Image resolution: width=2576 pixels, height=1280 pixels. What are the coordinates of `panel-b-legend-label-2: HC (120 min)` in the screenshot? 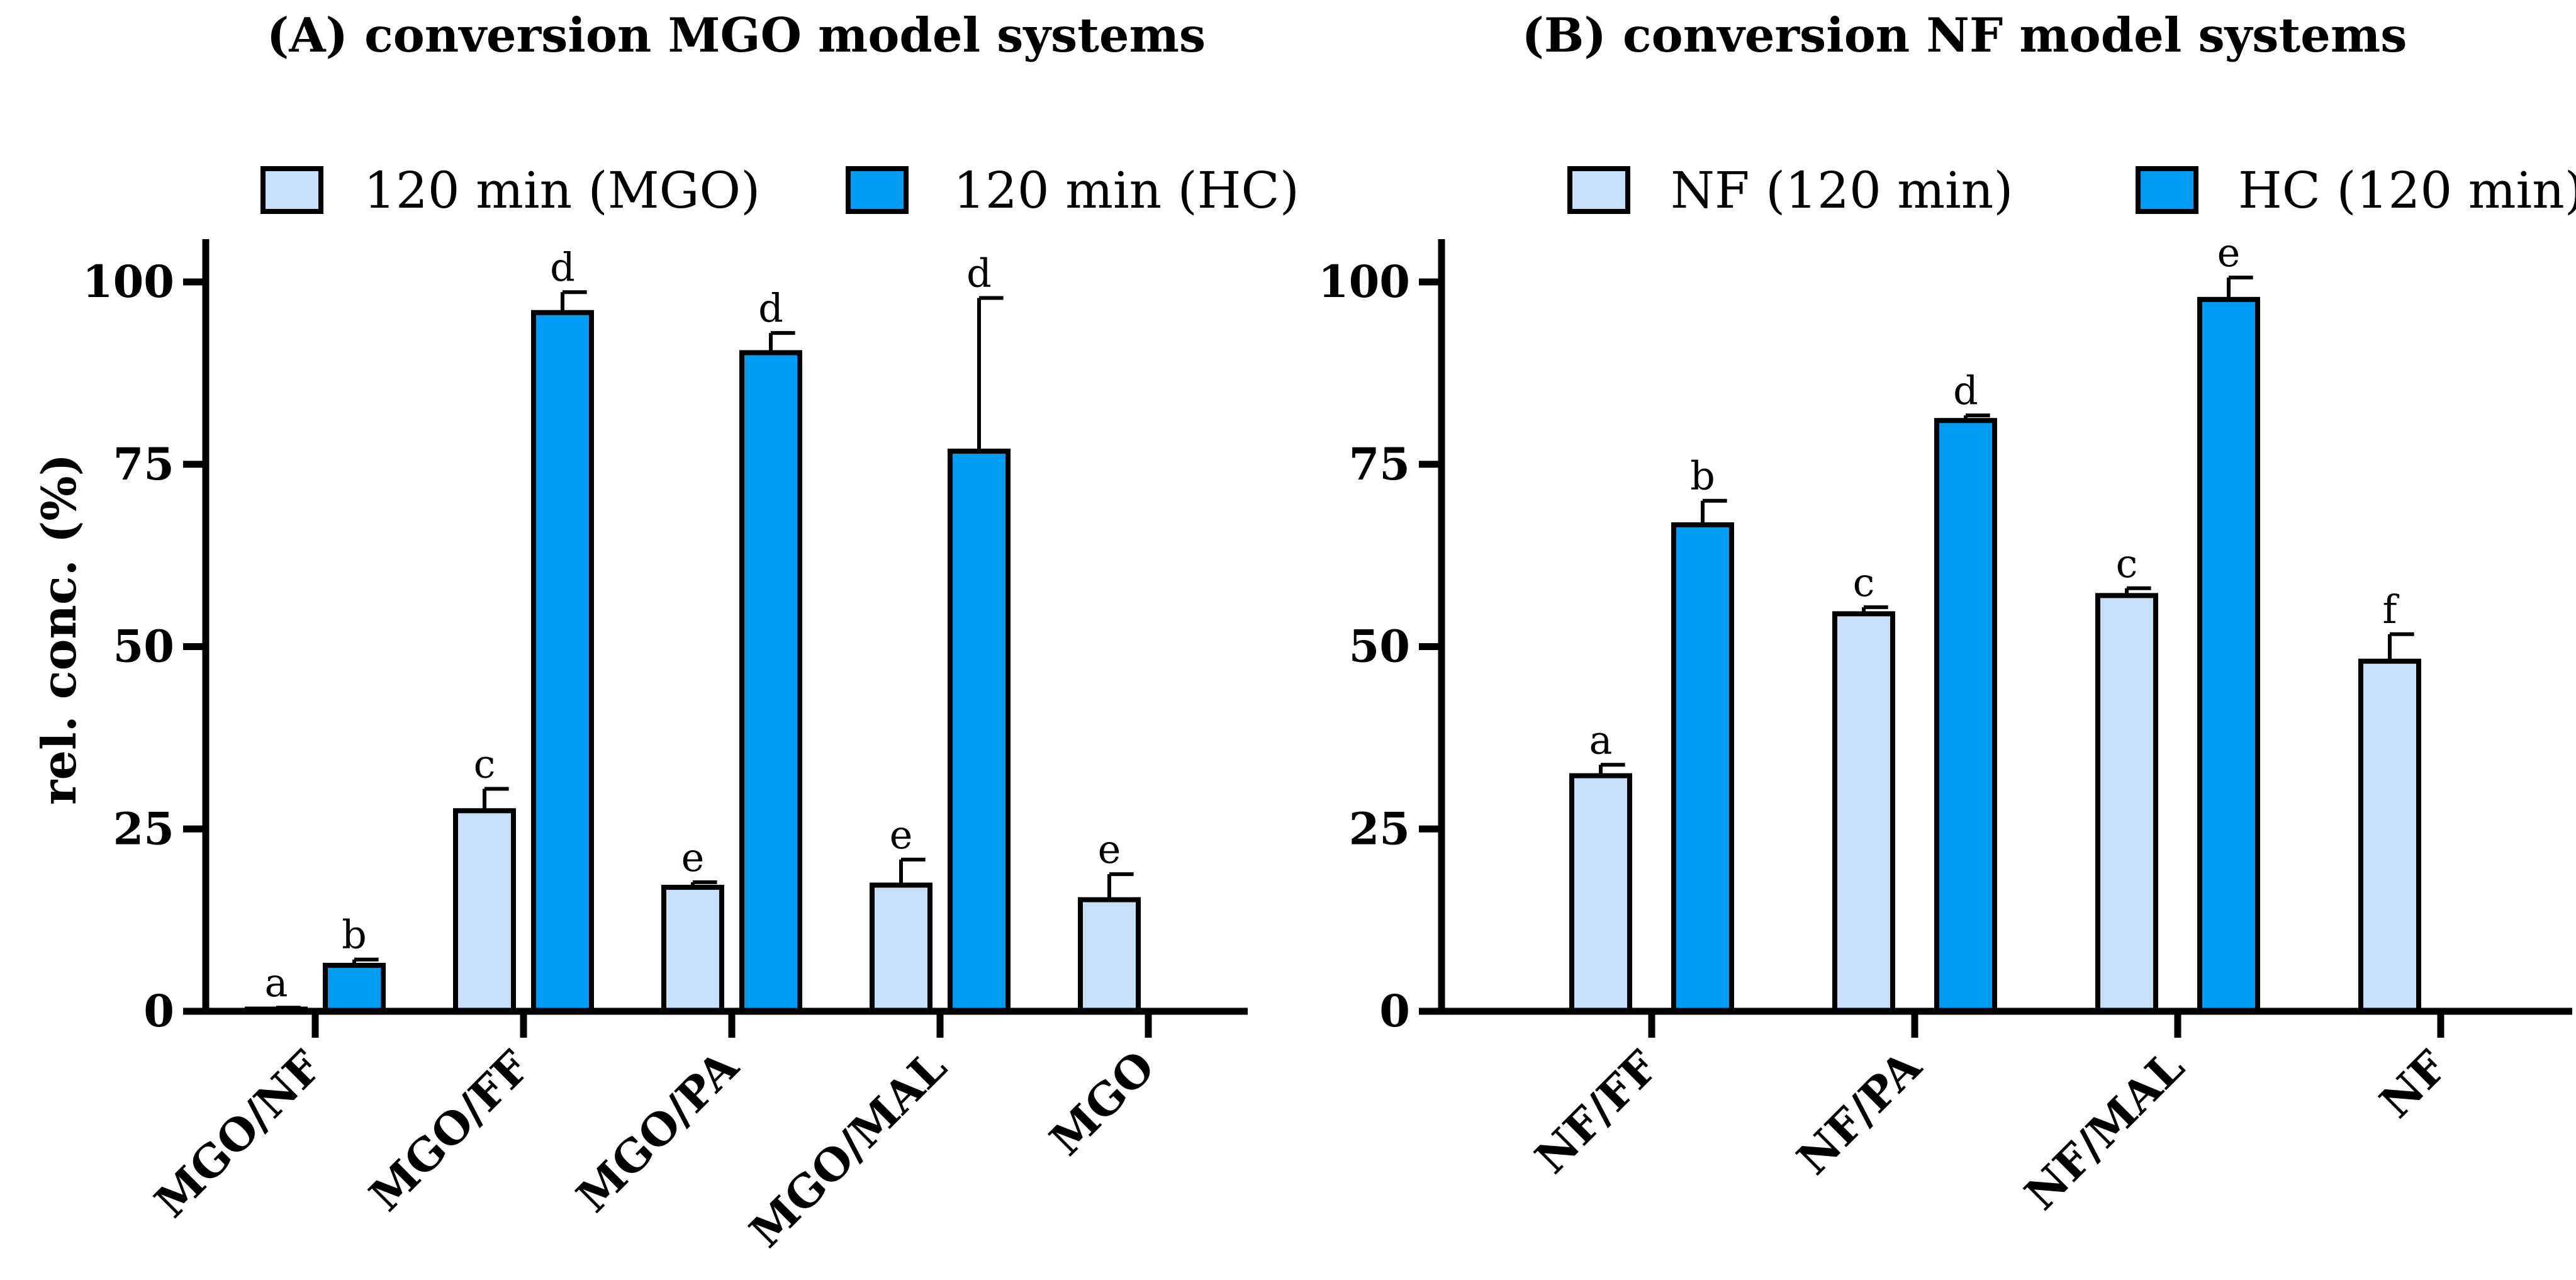 It's located at (2407, 190).